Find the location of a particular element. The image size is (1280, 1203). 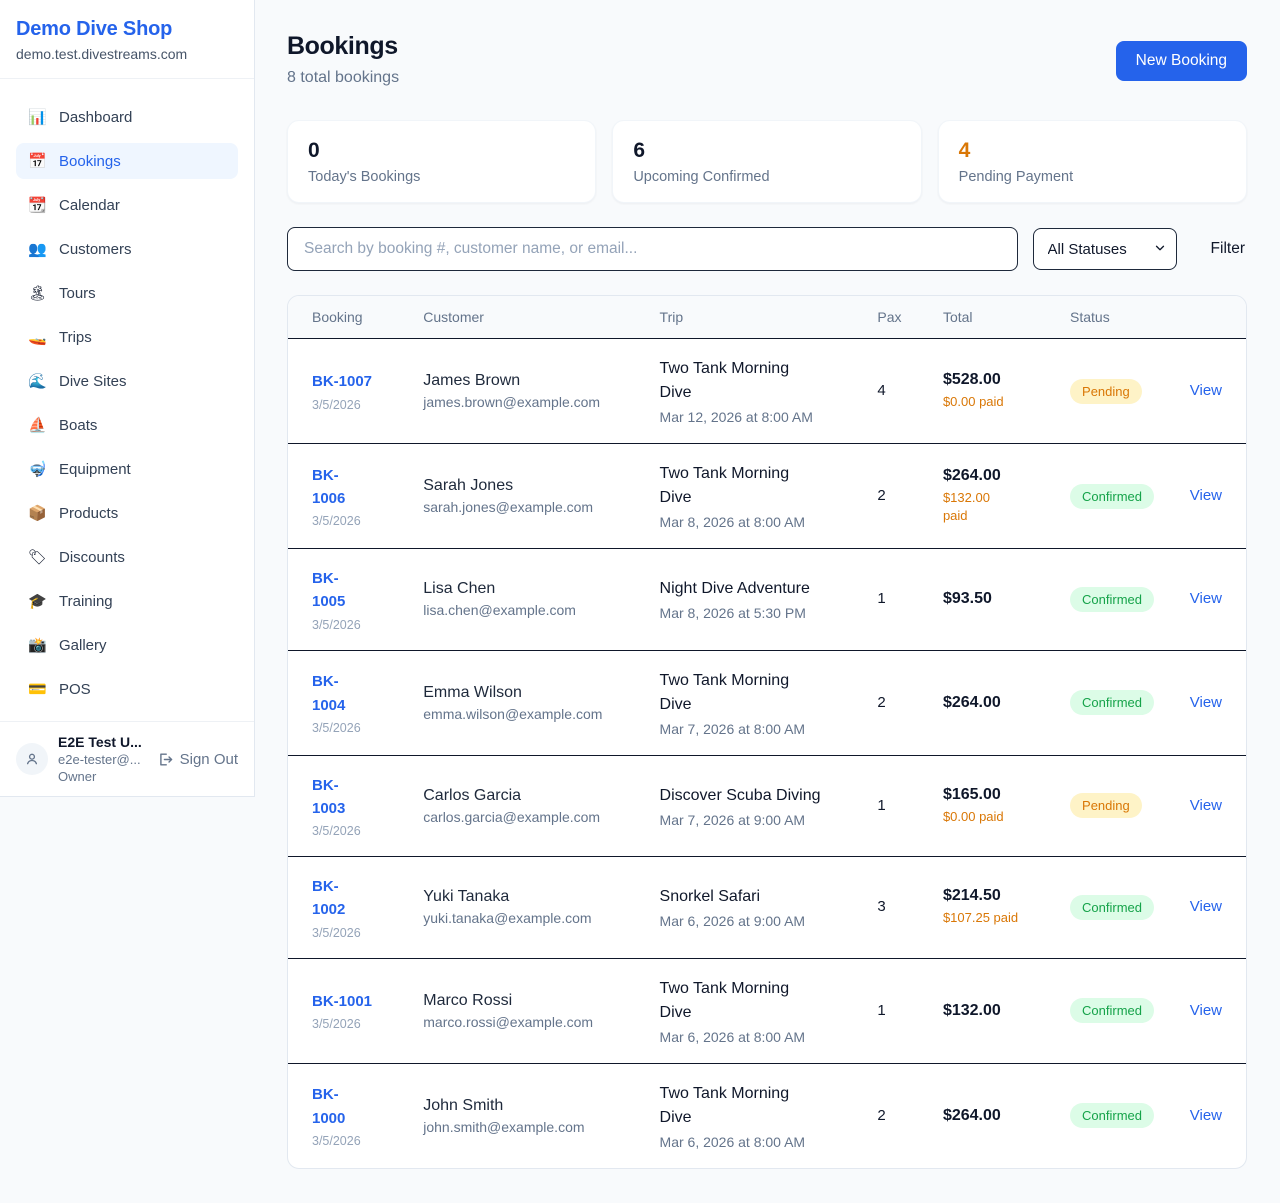

column-header-customer: Customer is located at coordinates (541, 317).